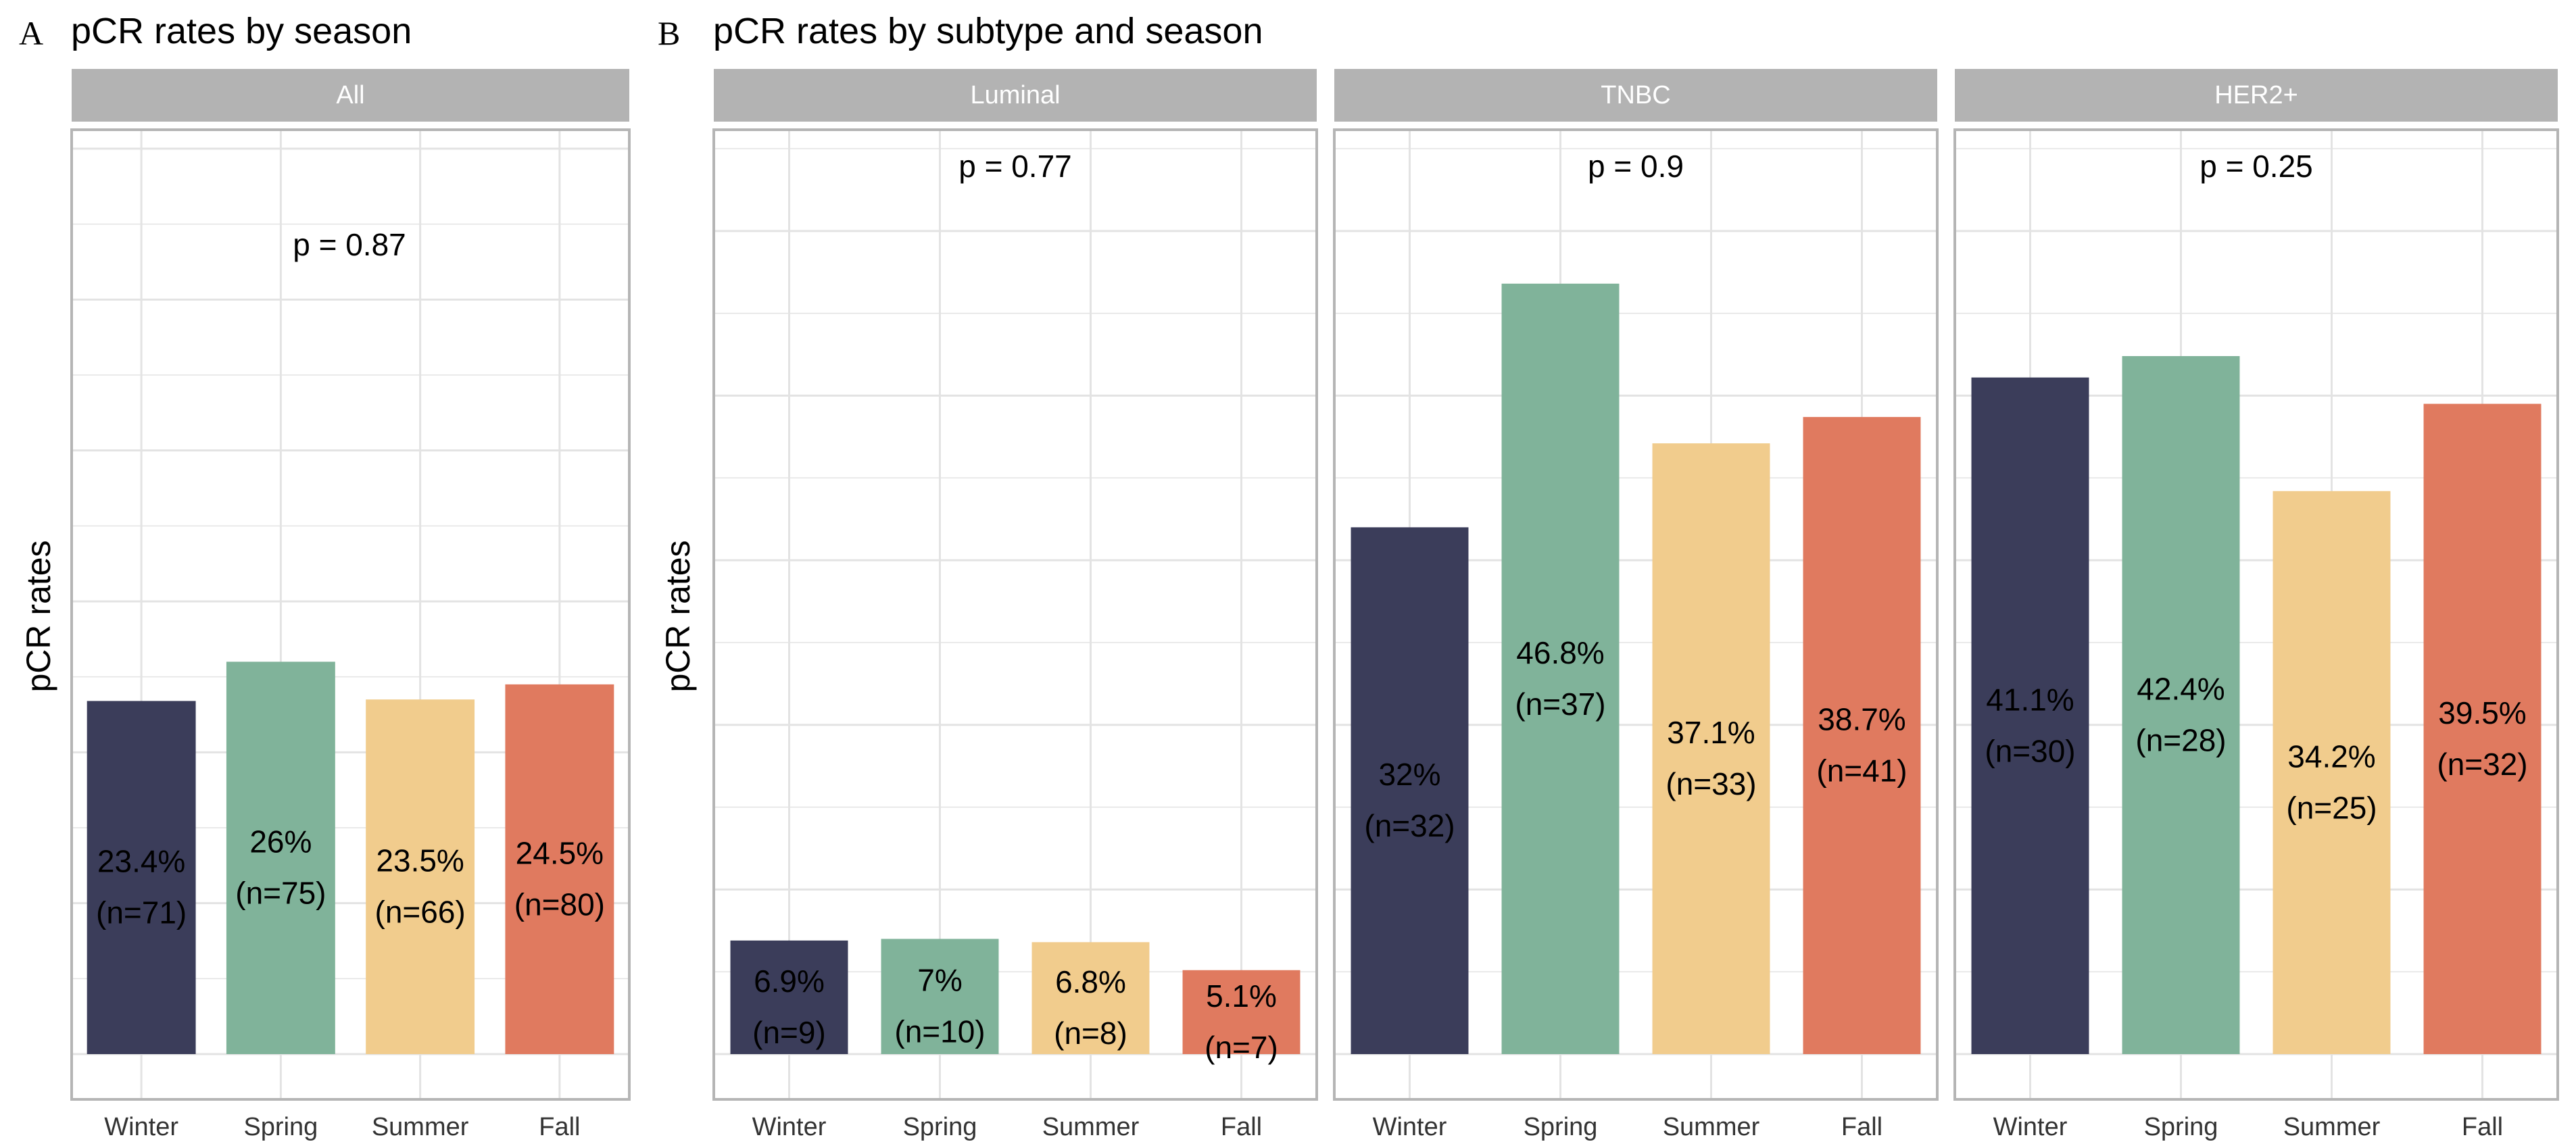 The width and height of the screenshot is (2576, 1146). Describe the element at coordinates (560, 852) in the screenshot. I see `bar-value-label: 24.5%` at that location.